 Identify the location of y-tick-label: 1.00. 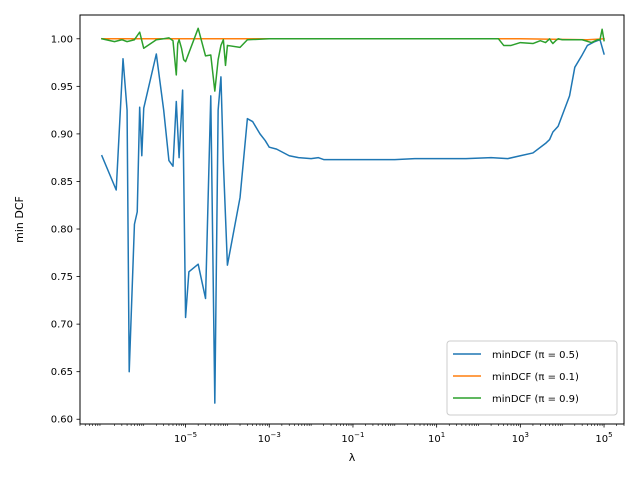
(62, 39).